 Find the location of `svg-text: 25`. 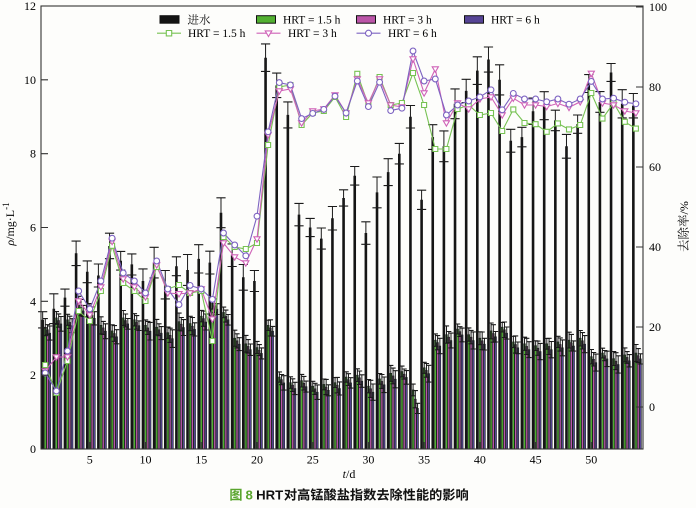

svg-text: 25 is located at coordinates (313, 460).